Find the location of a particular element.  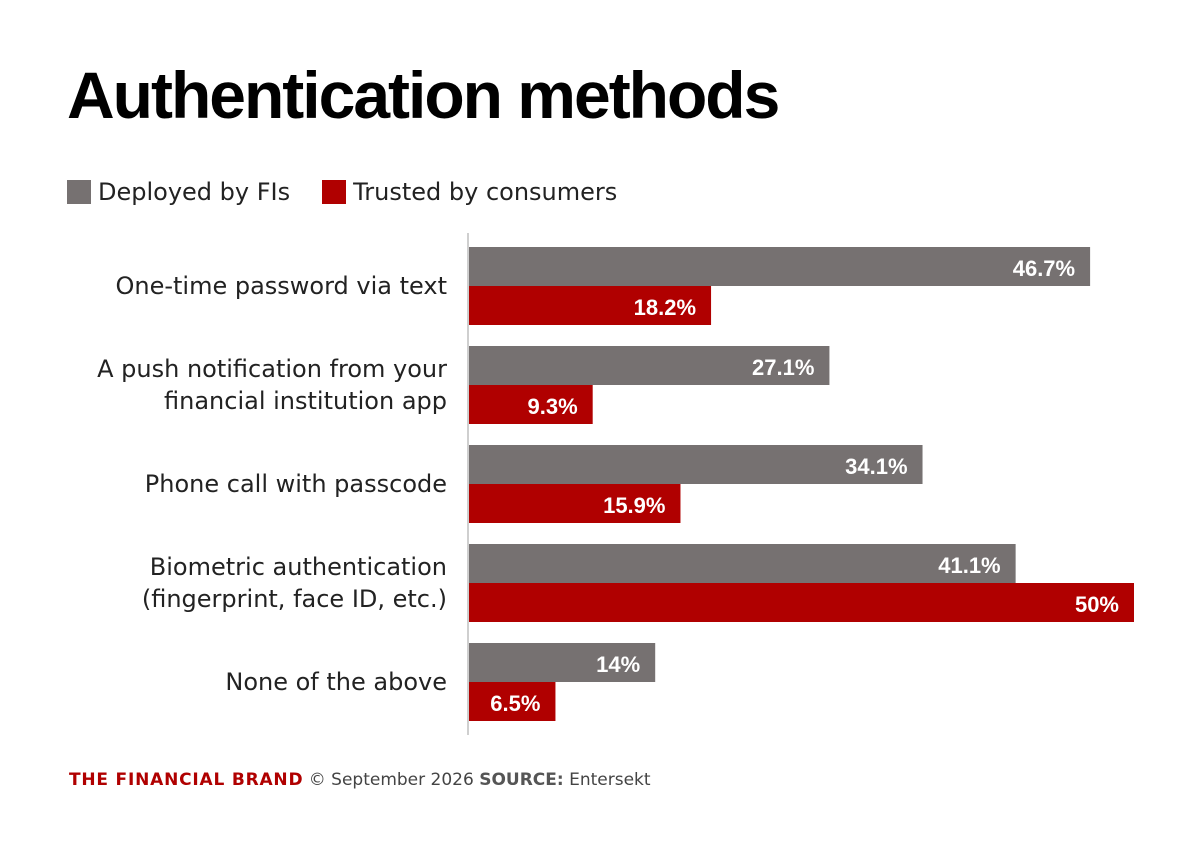

category-label-line: financial institution app is located at coordinates (305, 401).